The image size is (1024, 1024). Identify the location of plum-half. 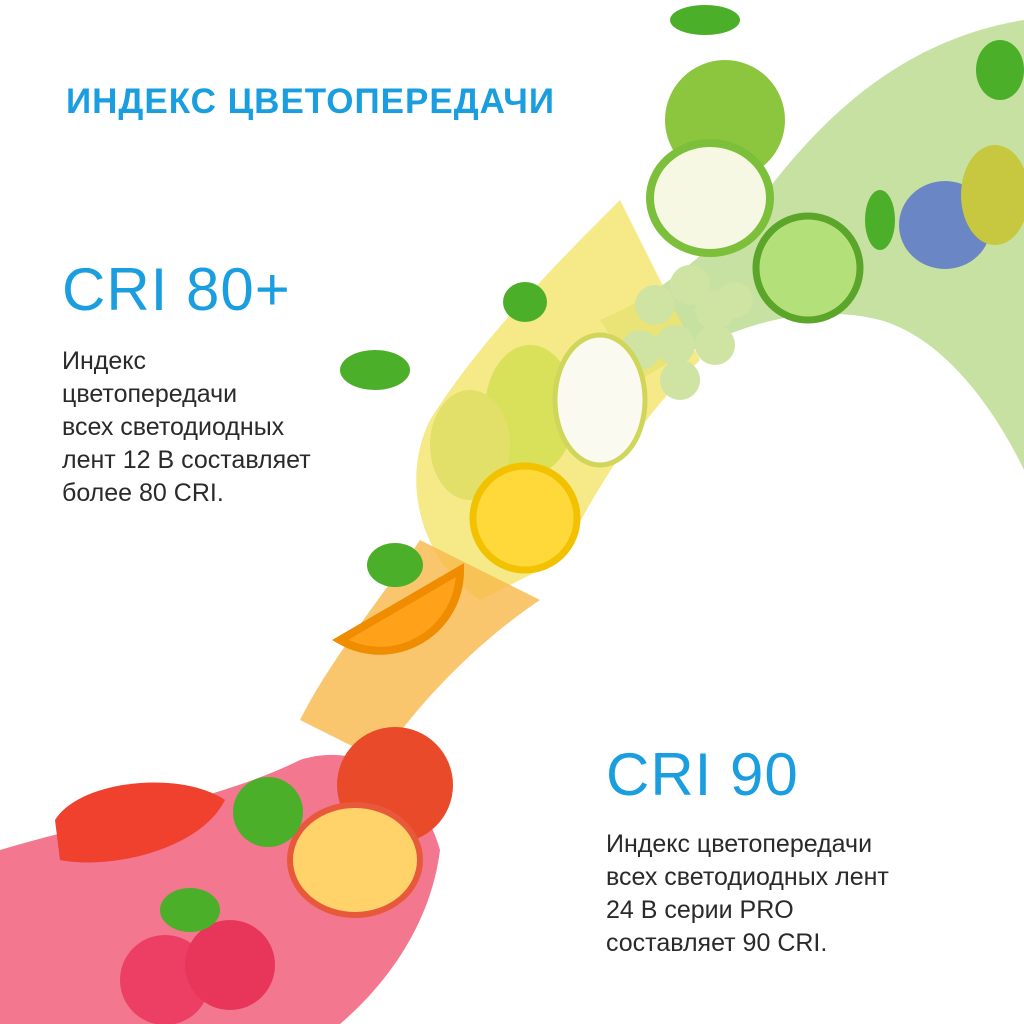
(992, 195).